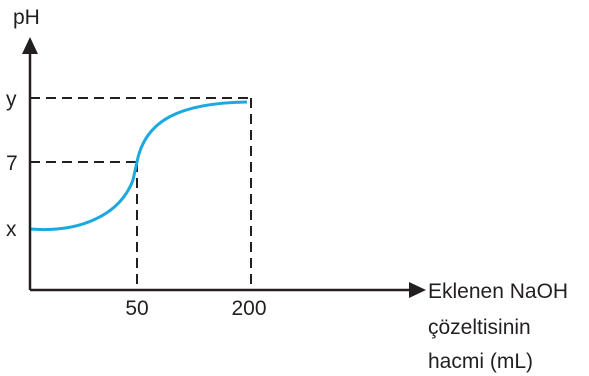  What do you see at coordinates (479, 327) in the screenshot?
I see `x-axis-label-line-2: çözeltisinin` at bounding box center [479, 327].